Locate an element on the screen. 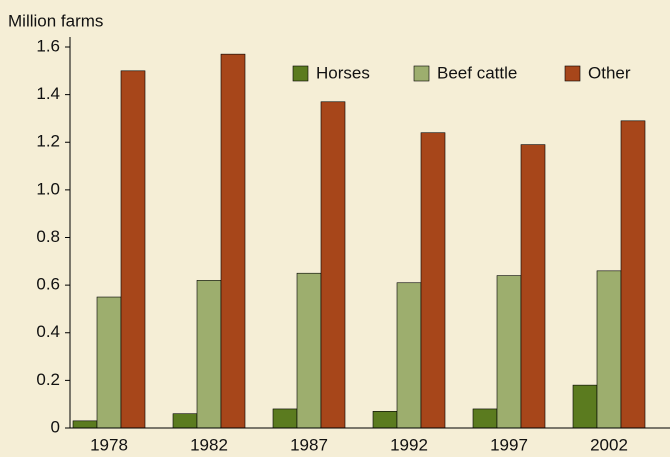  x-tick-label: 1992 is located at coordinates (409, 444).